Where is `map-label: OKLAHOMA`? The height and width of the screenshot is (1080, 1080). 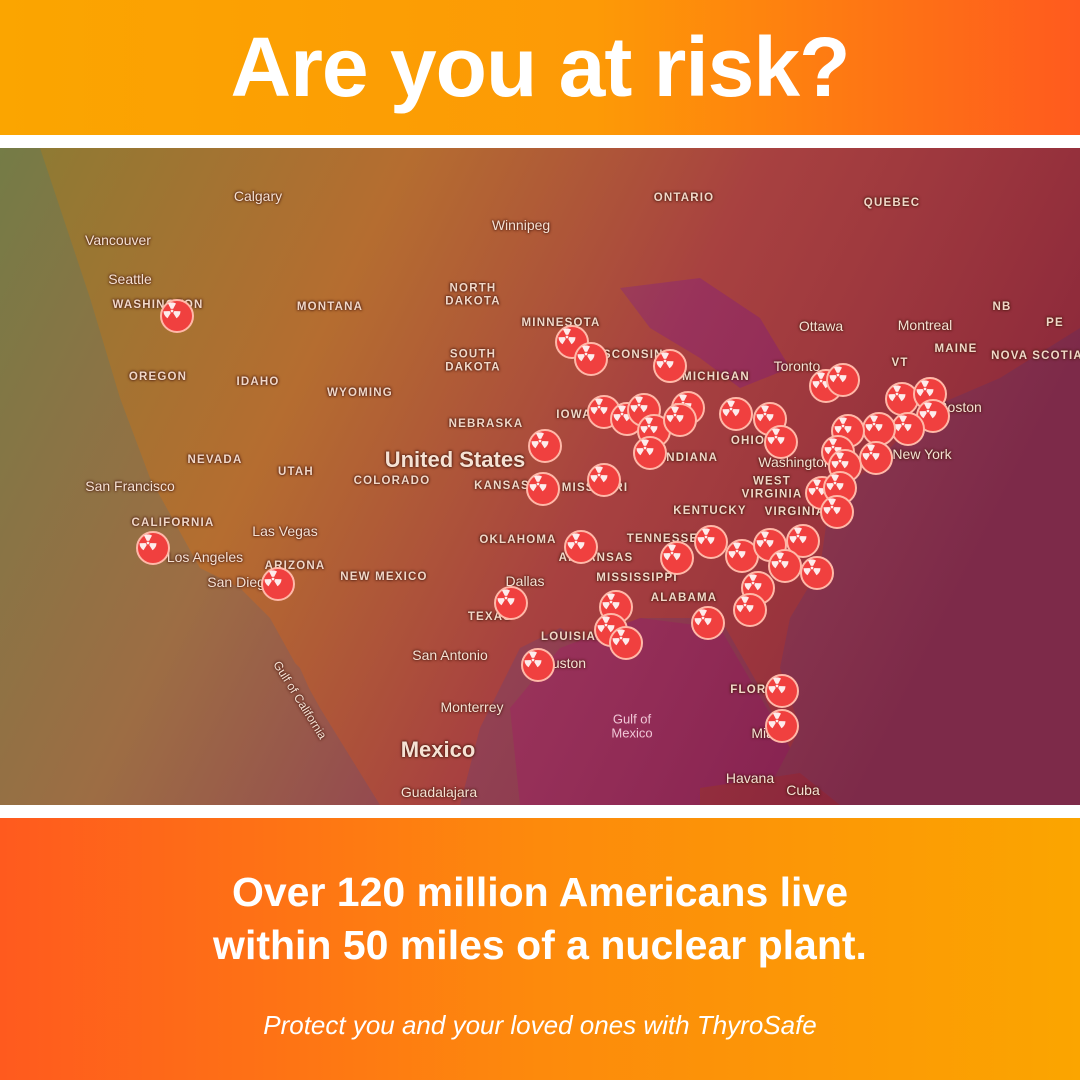 map-label: OKLAHOMA is located at coordinates (518, 540).